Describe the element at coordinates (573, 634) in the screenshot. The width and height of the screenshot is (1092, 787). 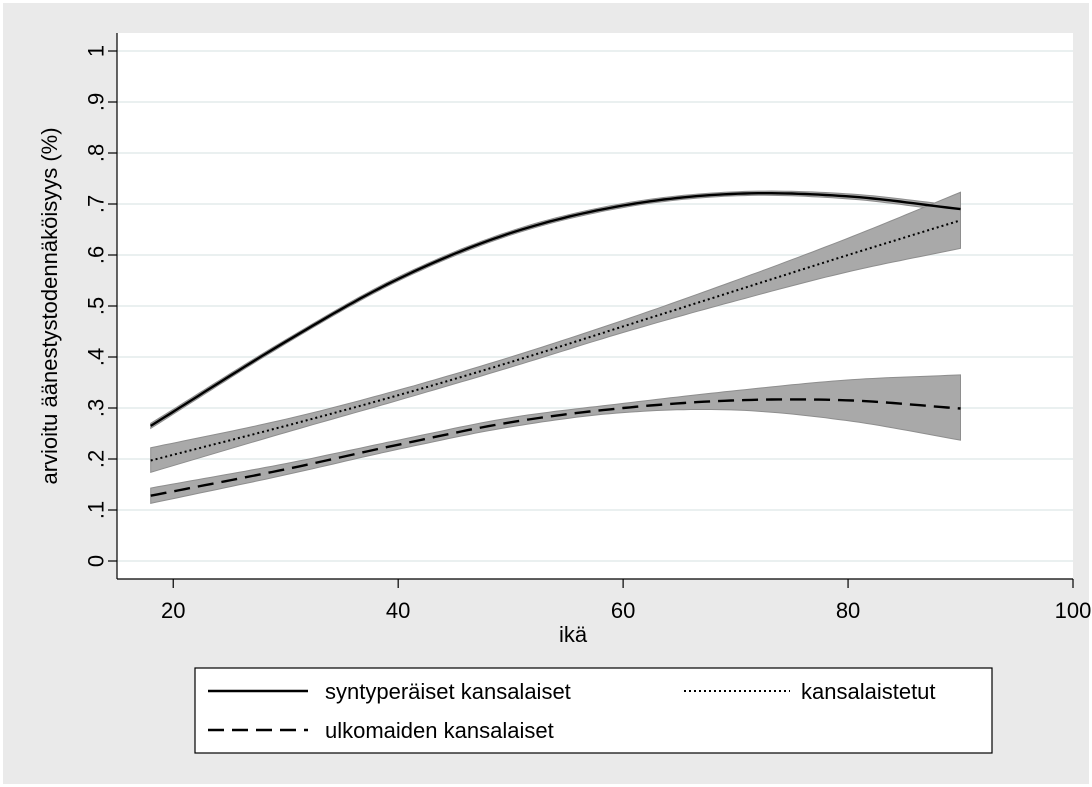
I see `x-axis-label: ikä` at that location.